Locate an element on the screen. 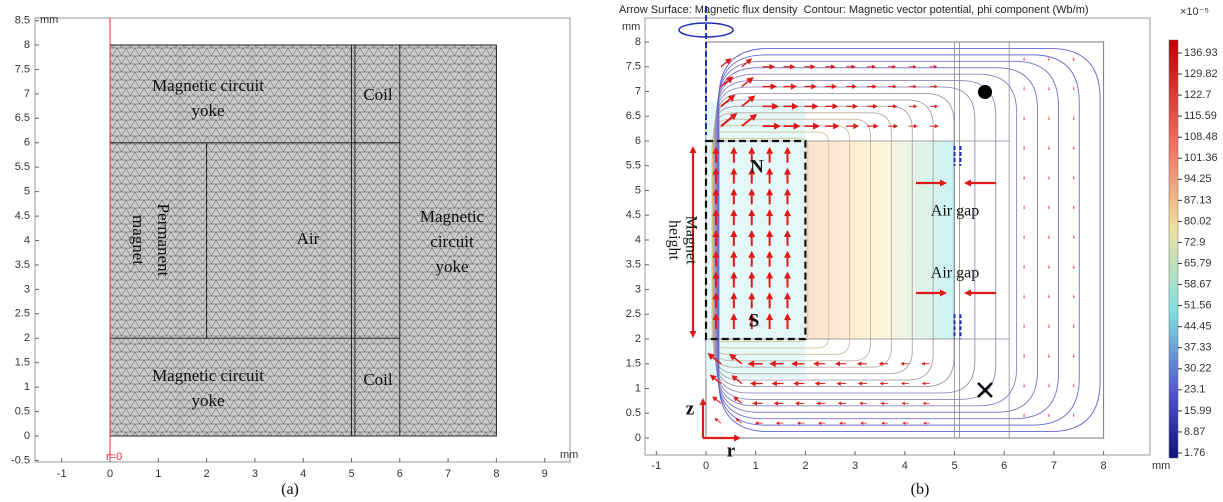 The height and width of the screenshot is (502, 1223). x-tick-label: 8 is located at coordinates (1104, 466).